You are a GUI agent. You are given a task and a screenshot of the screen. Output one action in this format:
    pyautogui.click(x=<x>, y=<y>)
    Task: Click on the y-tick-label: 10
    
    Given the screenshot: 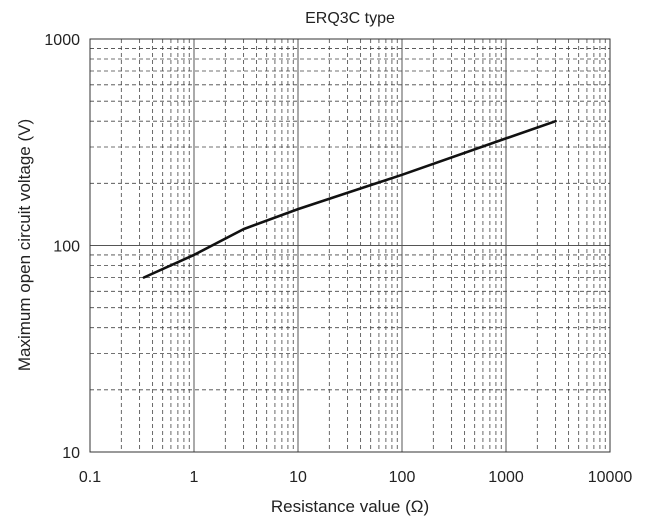 What is the action you would take?
    pyautogui.click(x=71, y=453)
    